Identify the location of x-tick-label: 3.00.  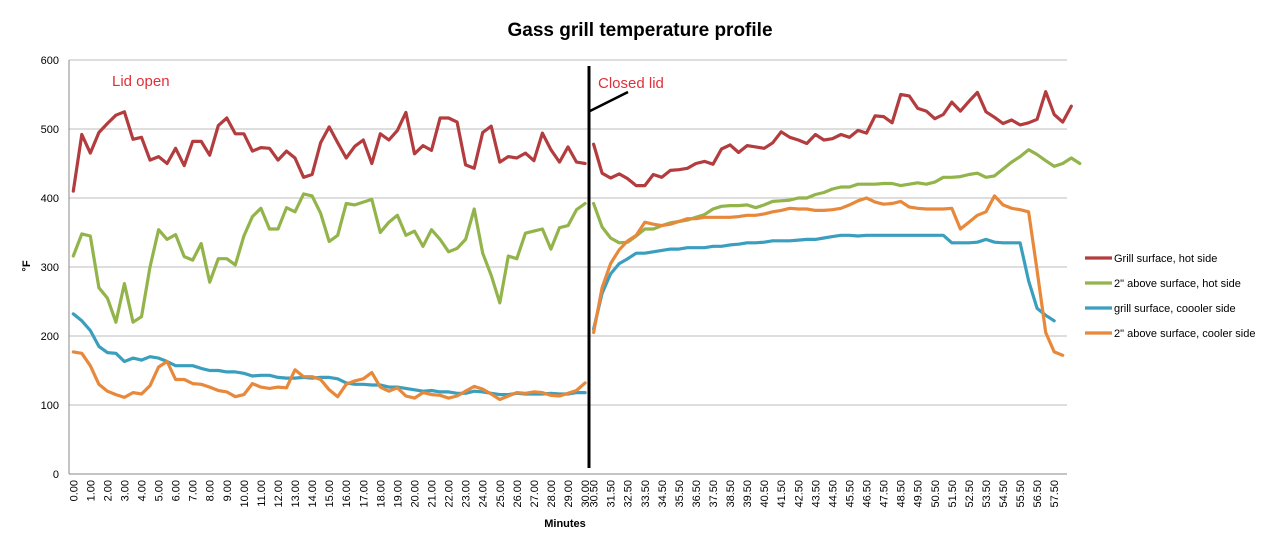
(125, 490).